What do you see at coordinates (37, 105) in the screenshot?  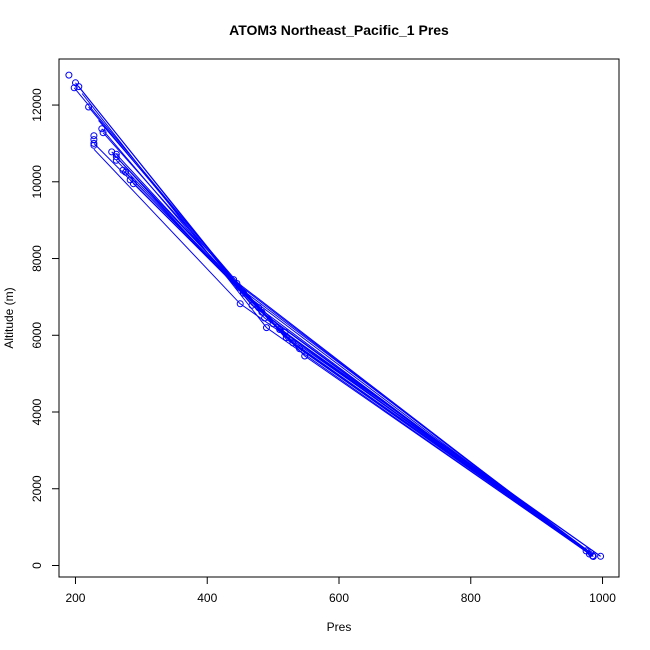 I see `y-tick-label-12000: 12000` at bounding box center [37, 105].